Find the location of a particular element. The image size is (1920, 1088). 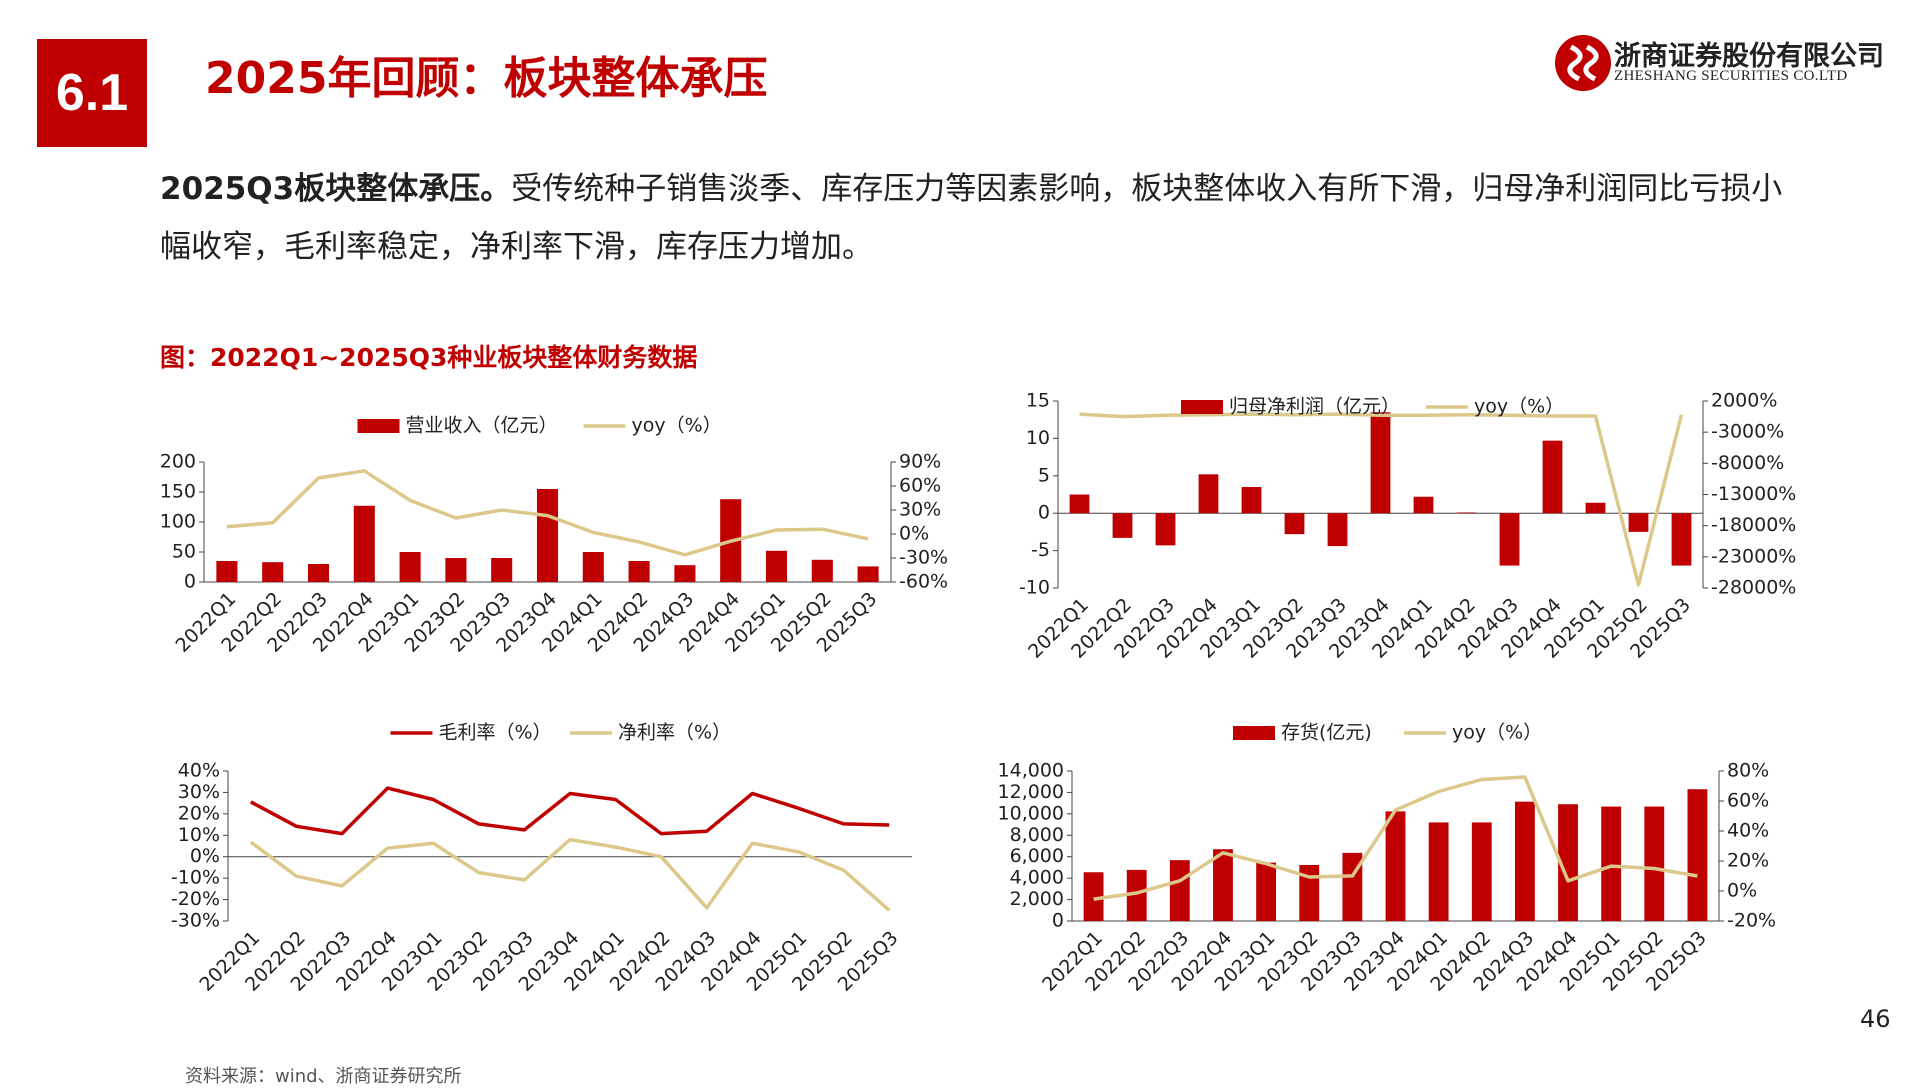

logo is located at coordinates (1583, 63).